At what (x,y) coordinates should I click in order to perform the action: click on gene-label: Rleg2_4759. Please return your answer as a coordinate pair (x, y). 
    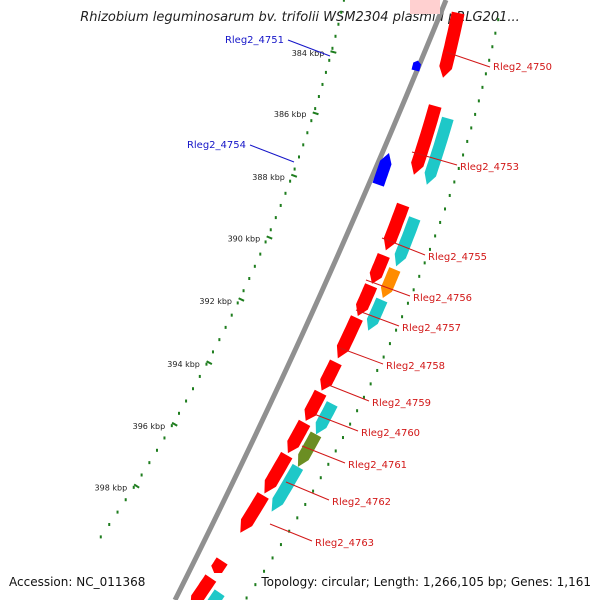
    Looking at the image, I should click on (401, 403).